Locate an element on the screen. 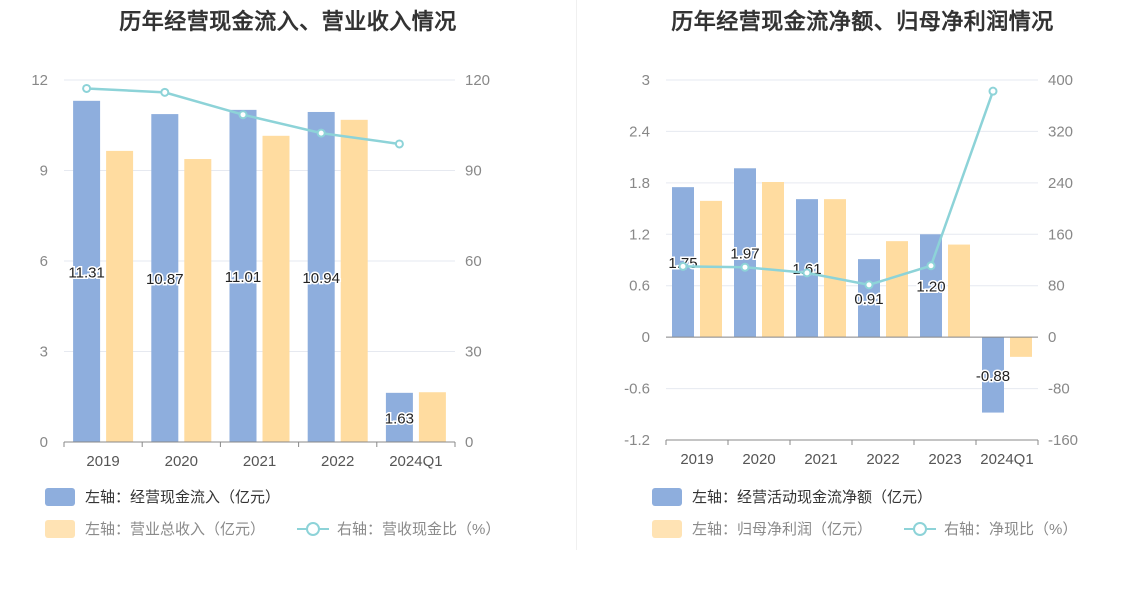  legend-item-cash-ratio: 右轴：营收现金比（%） is located at coordinates (398, 528).